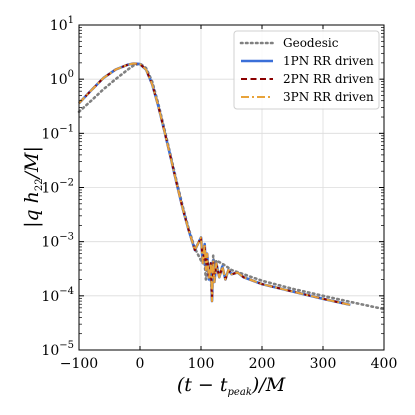 Image resolution: width=415 pixels, height=415 pixels. Describe the element at coordinates (323, 364) in the screenshot. I see `x-tick-label: 300` at that location.